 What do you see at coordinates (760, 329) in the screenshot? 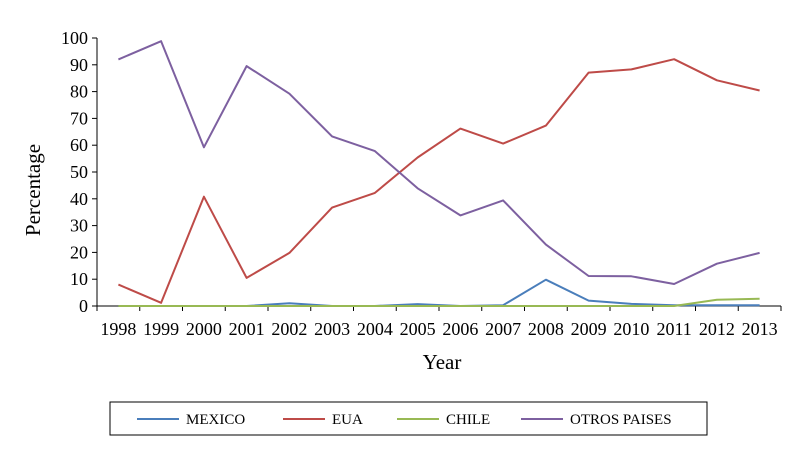
I see `x-tick-label: 2013` at bounding box center [760, 329].